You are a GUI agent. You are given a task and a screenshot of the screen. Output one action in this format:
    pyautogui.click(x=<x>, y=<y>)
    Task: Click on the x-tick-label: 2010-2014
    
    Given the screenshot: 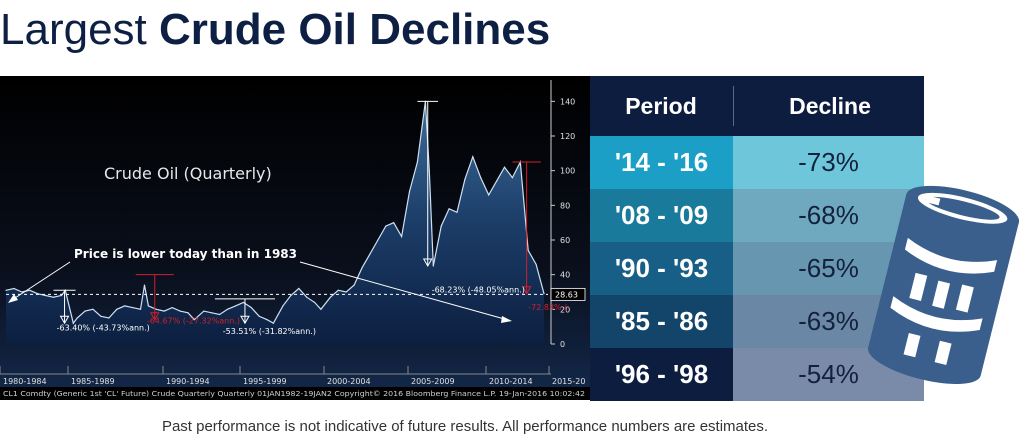 What is the action you would take?
    pyautogui.click(x=511, y=381)
    